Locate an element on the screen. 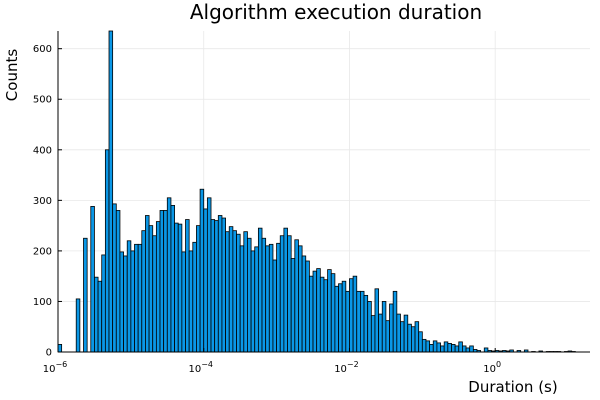 Image resolution: width=600 pixels, height=400 pixels. y-tick-label: 300 is located at coordinates (42, 201).